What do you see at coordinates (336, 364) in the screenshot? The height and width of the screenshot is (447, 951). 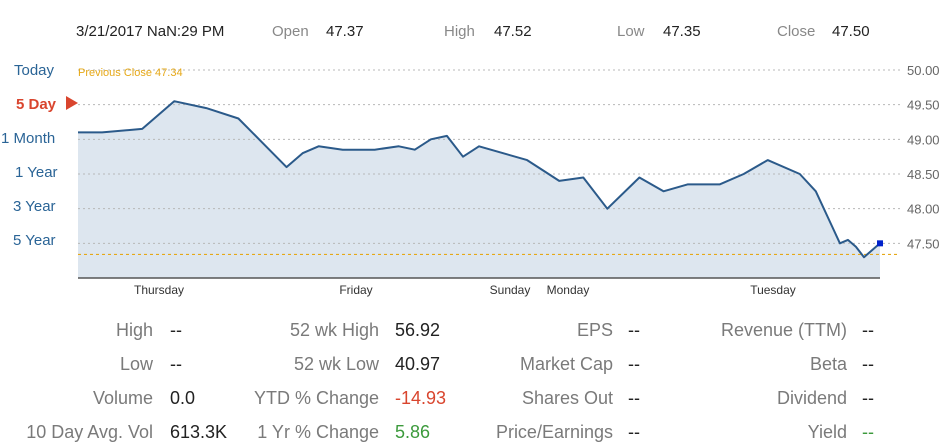 I see `stat-label: 52 wk Low` at bounding box center [336, 364].